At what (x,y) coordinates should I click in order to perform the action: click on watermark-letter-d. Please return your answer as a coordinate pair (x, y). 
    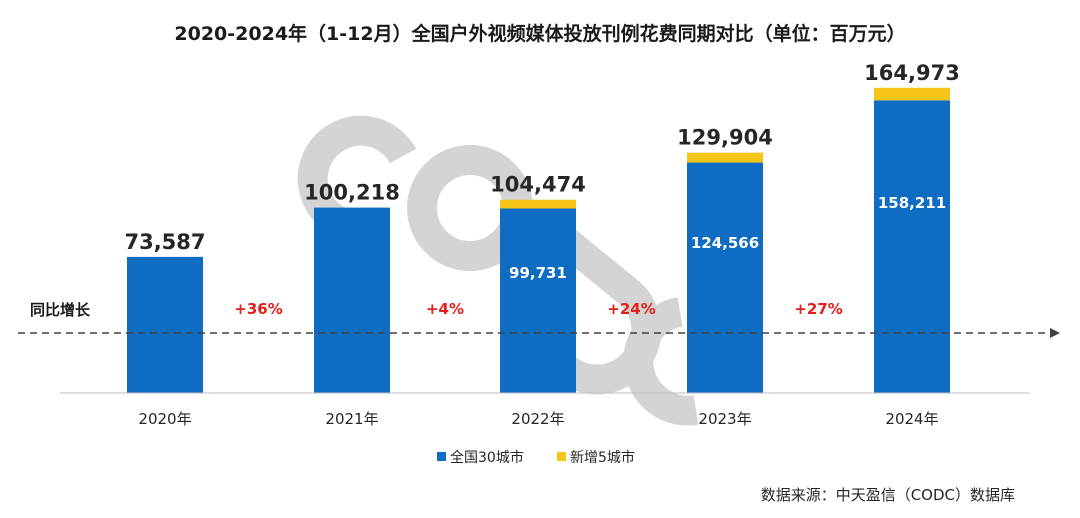
    Looking at the image, I should click on (582, 307).